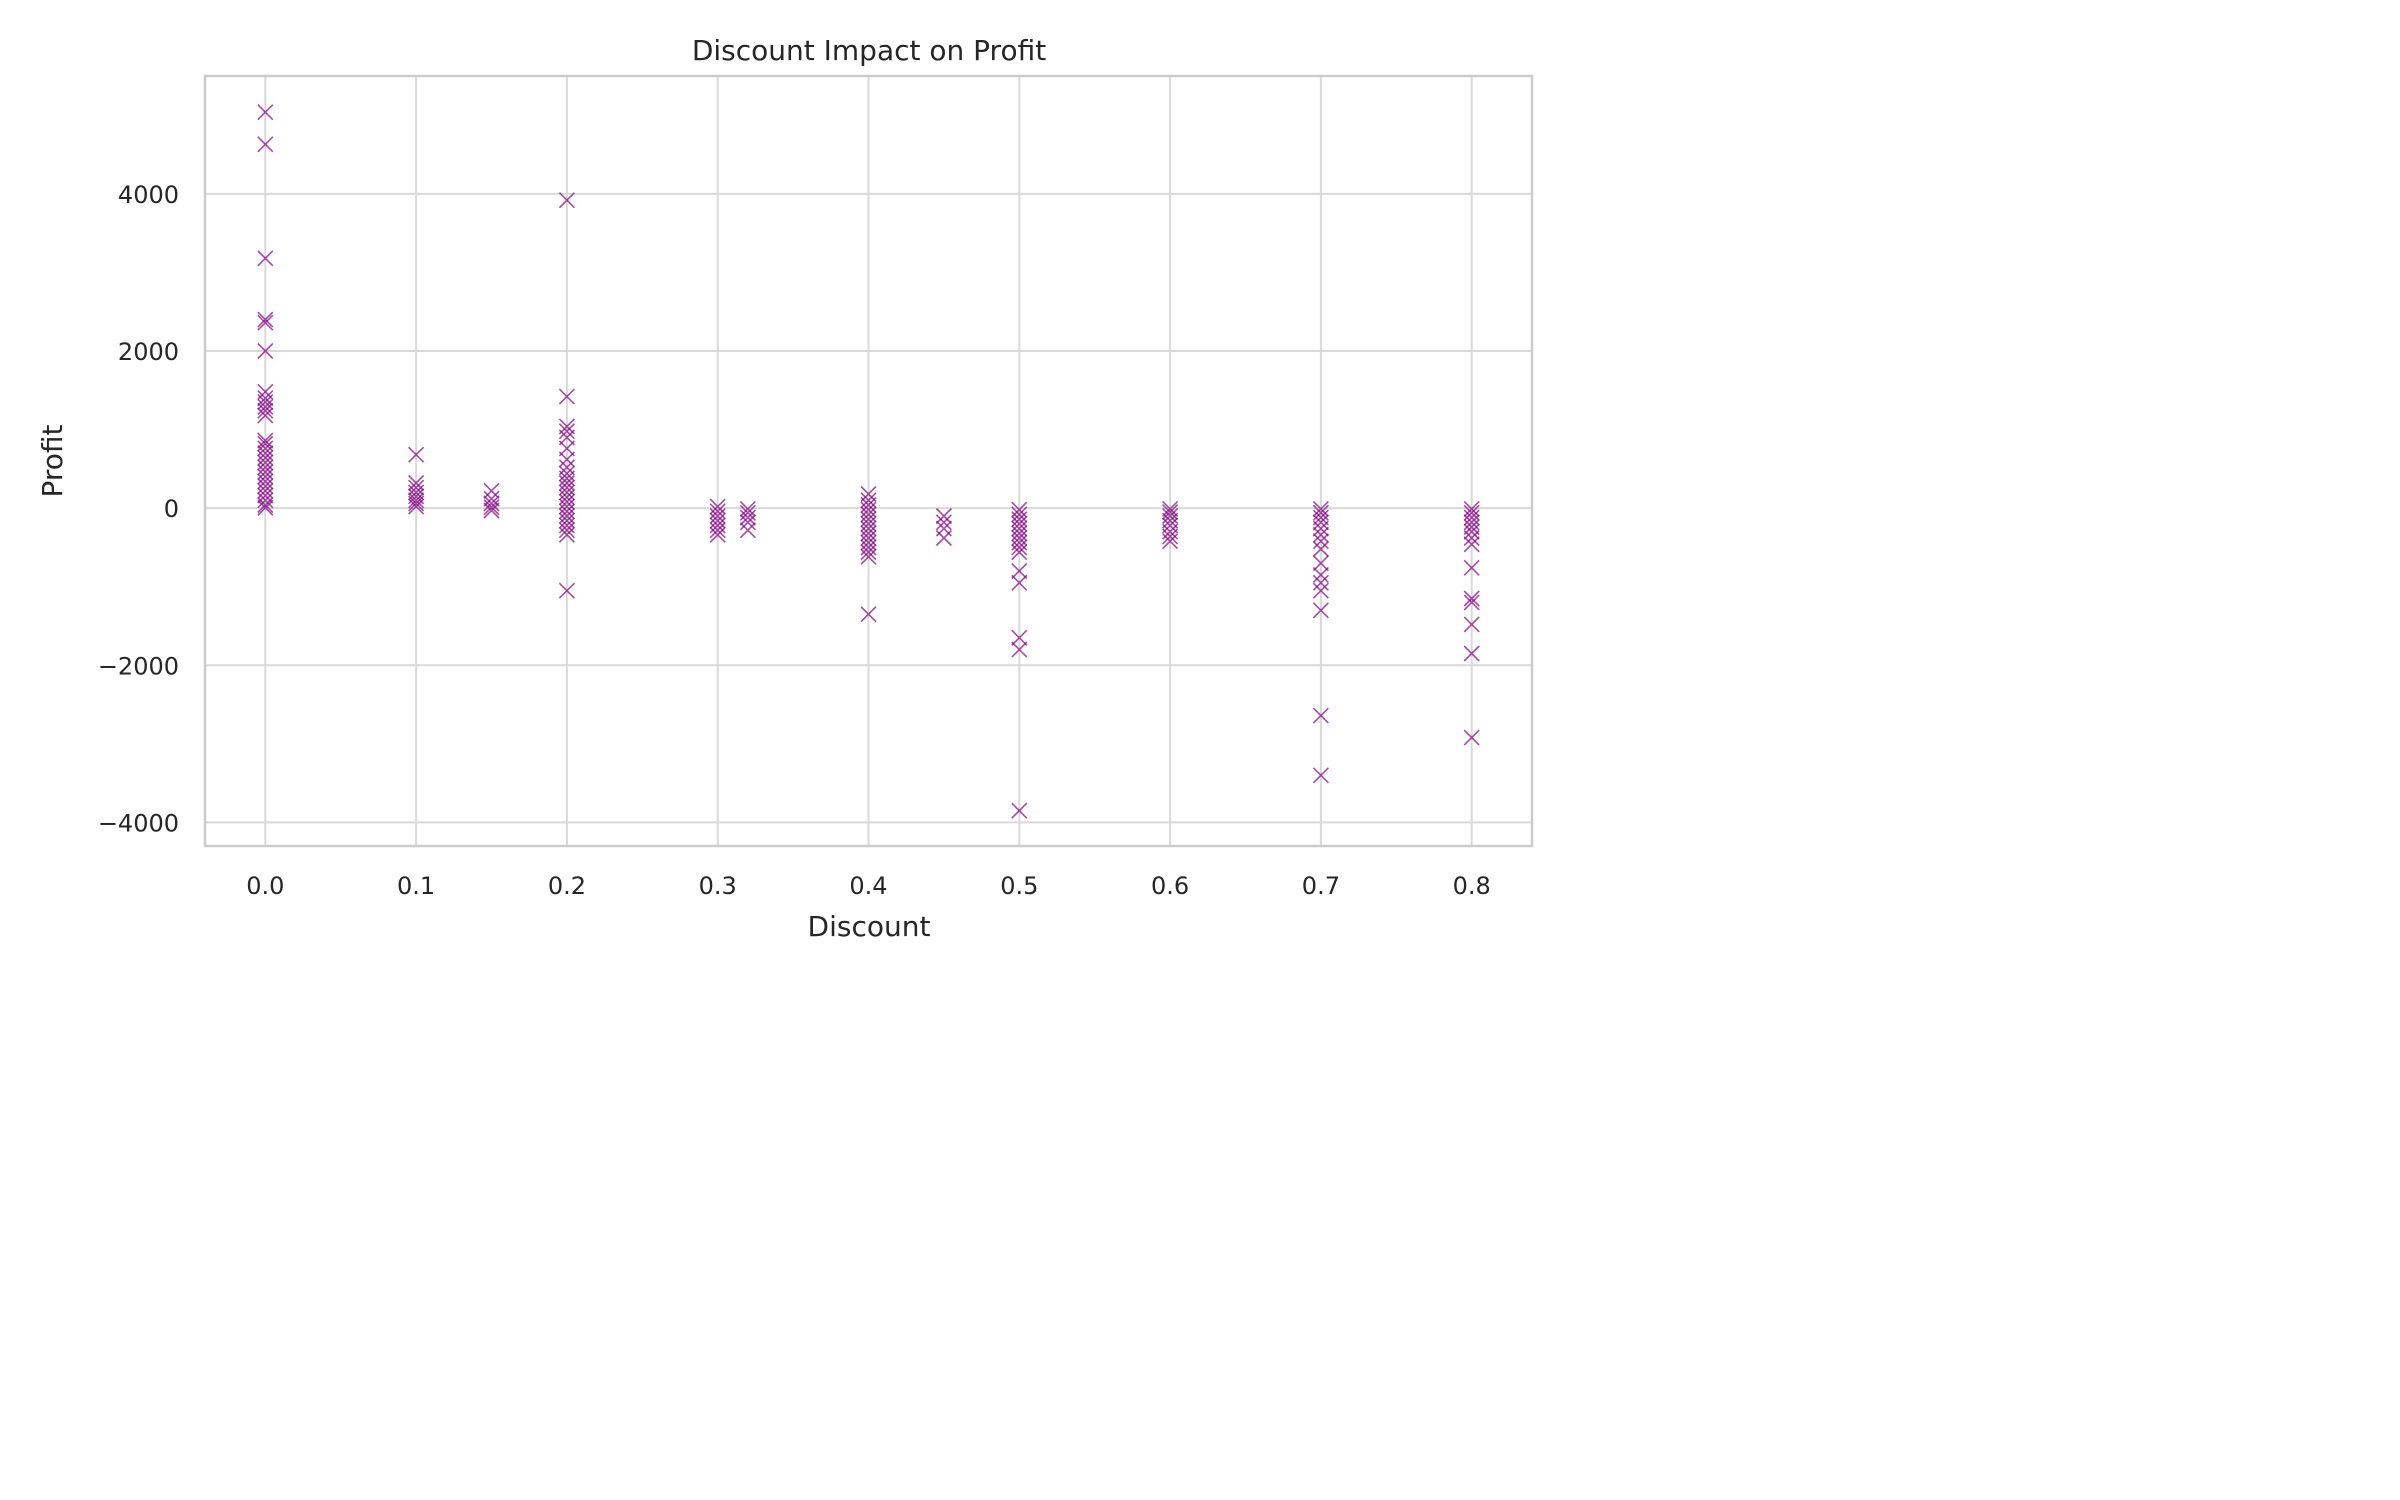 The width and height of the screenshot is (2400, 1500). I want to click on x-tick-labels: 0.0 0.1 0.2 0.3 0.4 0.5 0.6 0.7 0.8, so click(868, 886).